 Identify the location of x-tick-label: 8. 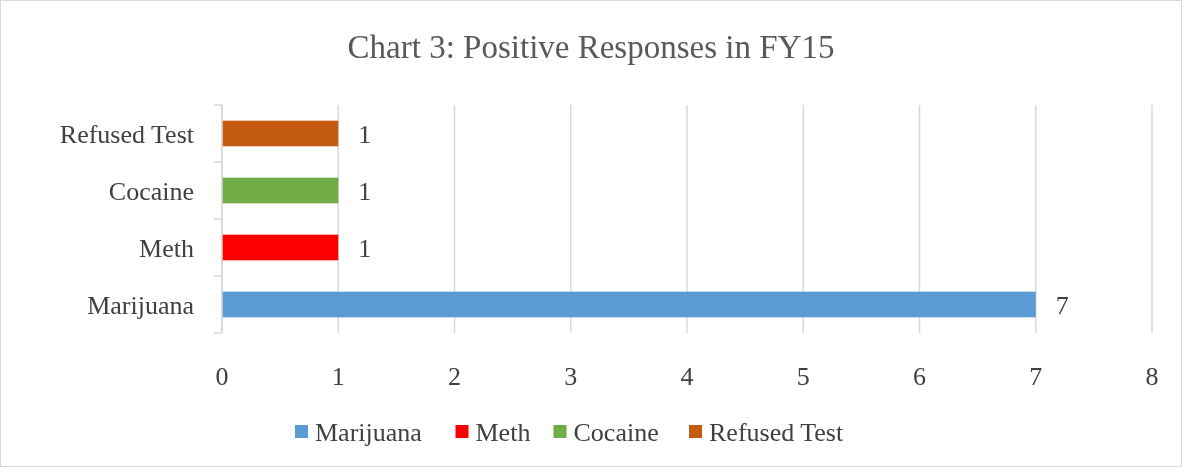
(1152, 376).